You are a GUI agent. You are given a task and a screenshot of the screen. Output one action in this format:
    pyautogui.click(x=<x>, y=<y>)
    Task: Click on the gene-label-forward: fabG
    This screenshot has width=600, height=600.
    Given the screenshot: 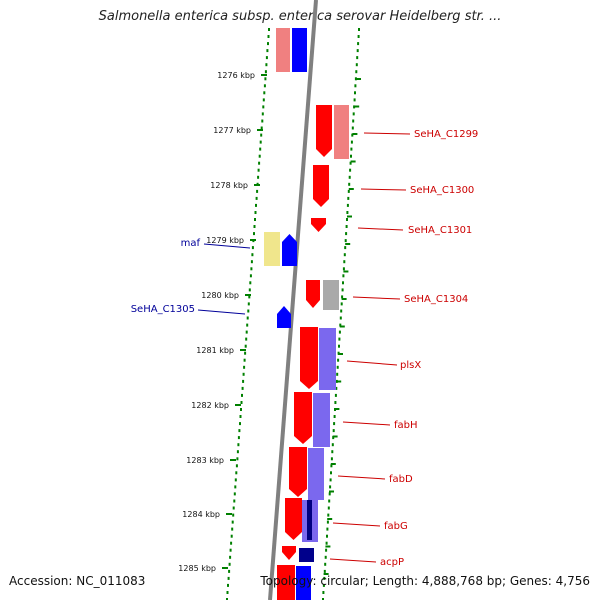 What is the action you would take?
    pyautogui.click(x=396, y=526)
    